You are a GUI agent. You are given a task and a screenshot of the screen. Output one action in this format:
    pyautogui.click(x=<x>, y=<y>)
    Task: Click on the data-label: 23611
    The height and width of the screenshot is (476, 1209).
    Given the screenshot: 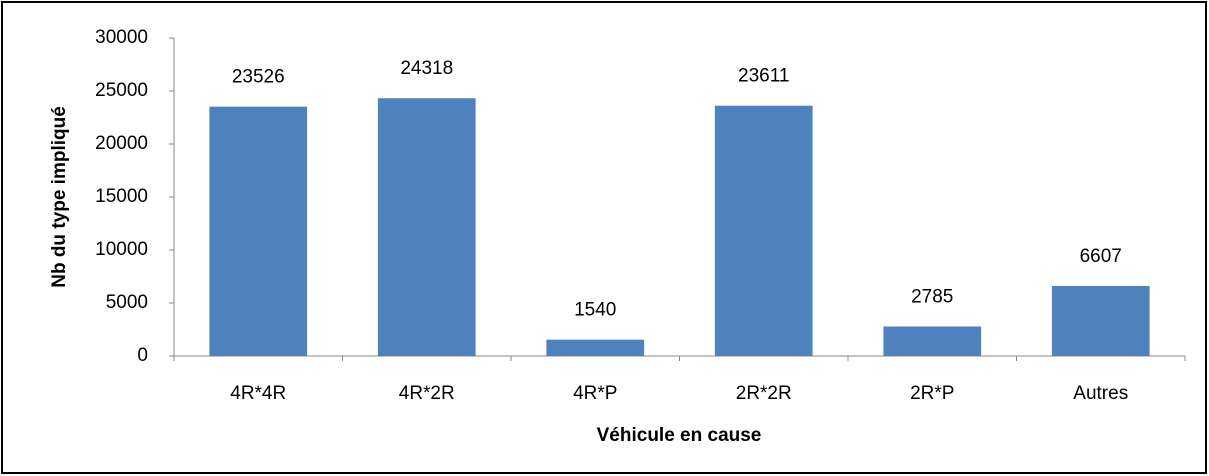 What is the action you would take?
    pyautogui.click(x=763, y=76)
    